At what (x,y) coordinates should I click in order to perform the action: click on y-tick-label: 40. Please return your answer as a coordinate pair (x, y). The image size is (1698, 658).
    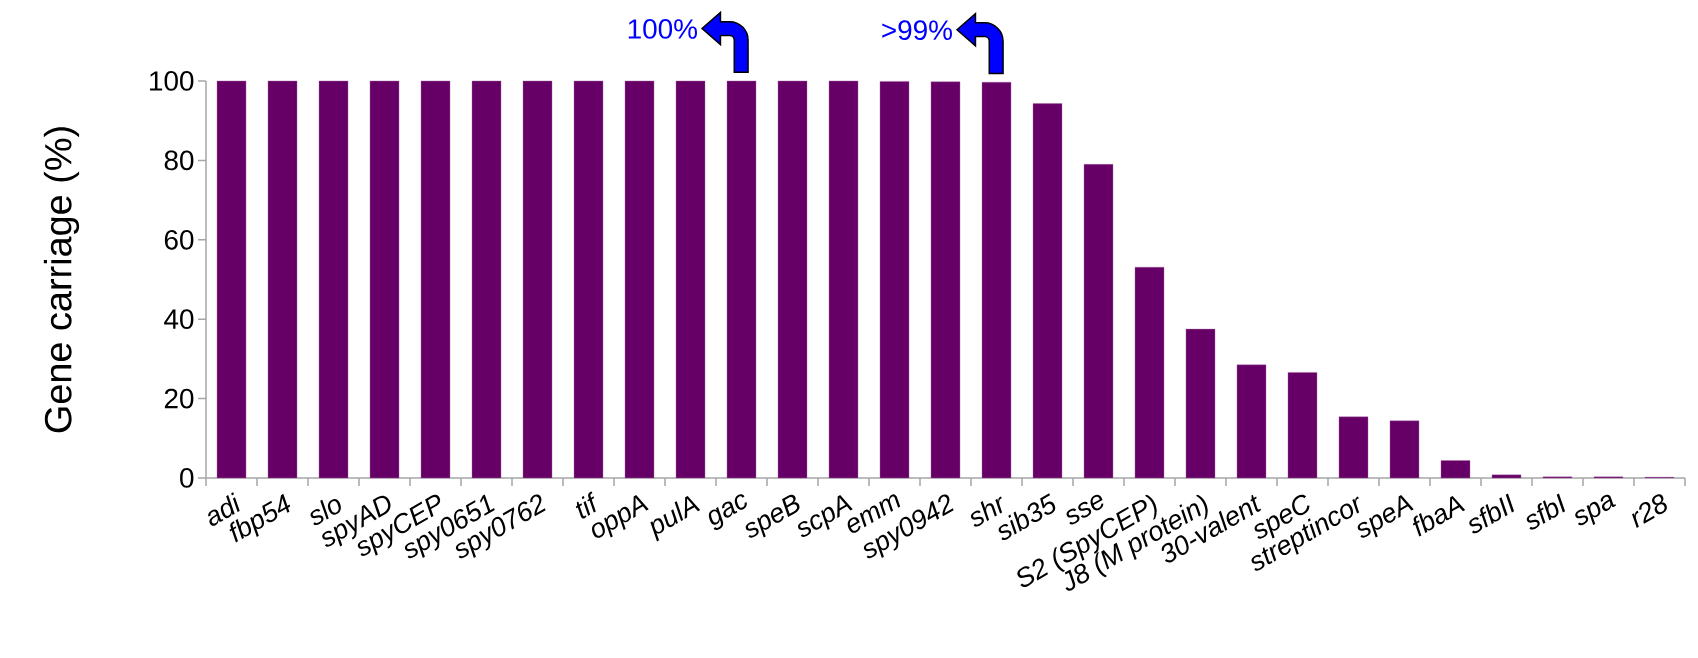
    Looking at the image, I should click on (179, 319).